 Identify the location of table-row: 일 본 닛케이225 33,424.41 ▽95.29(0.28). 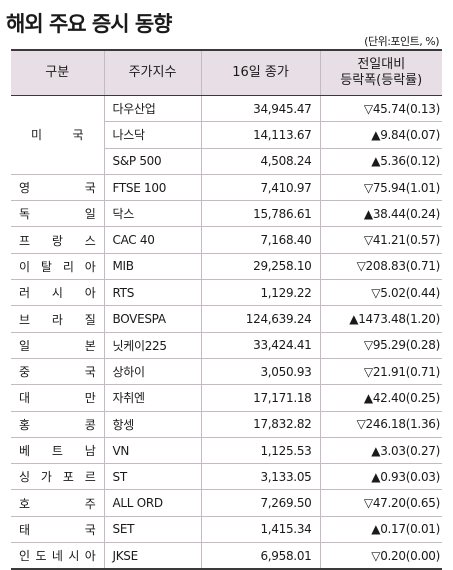
(226, 345).